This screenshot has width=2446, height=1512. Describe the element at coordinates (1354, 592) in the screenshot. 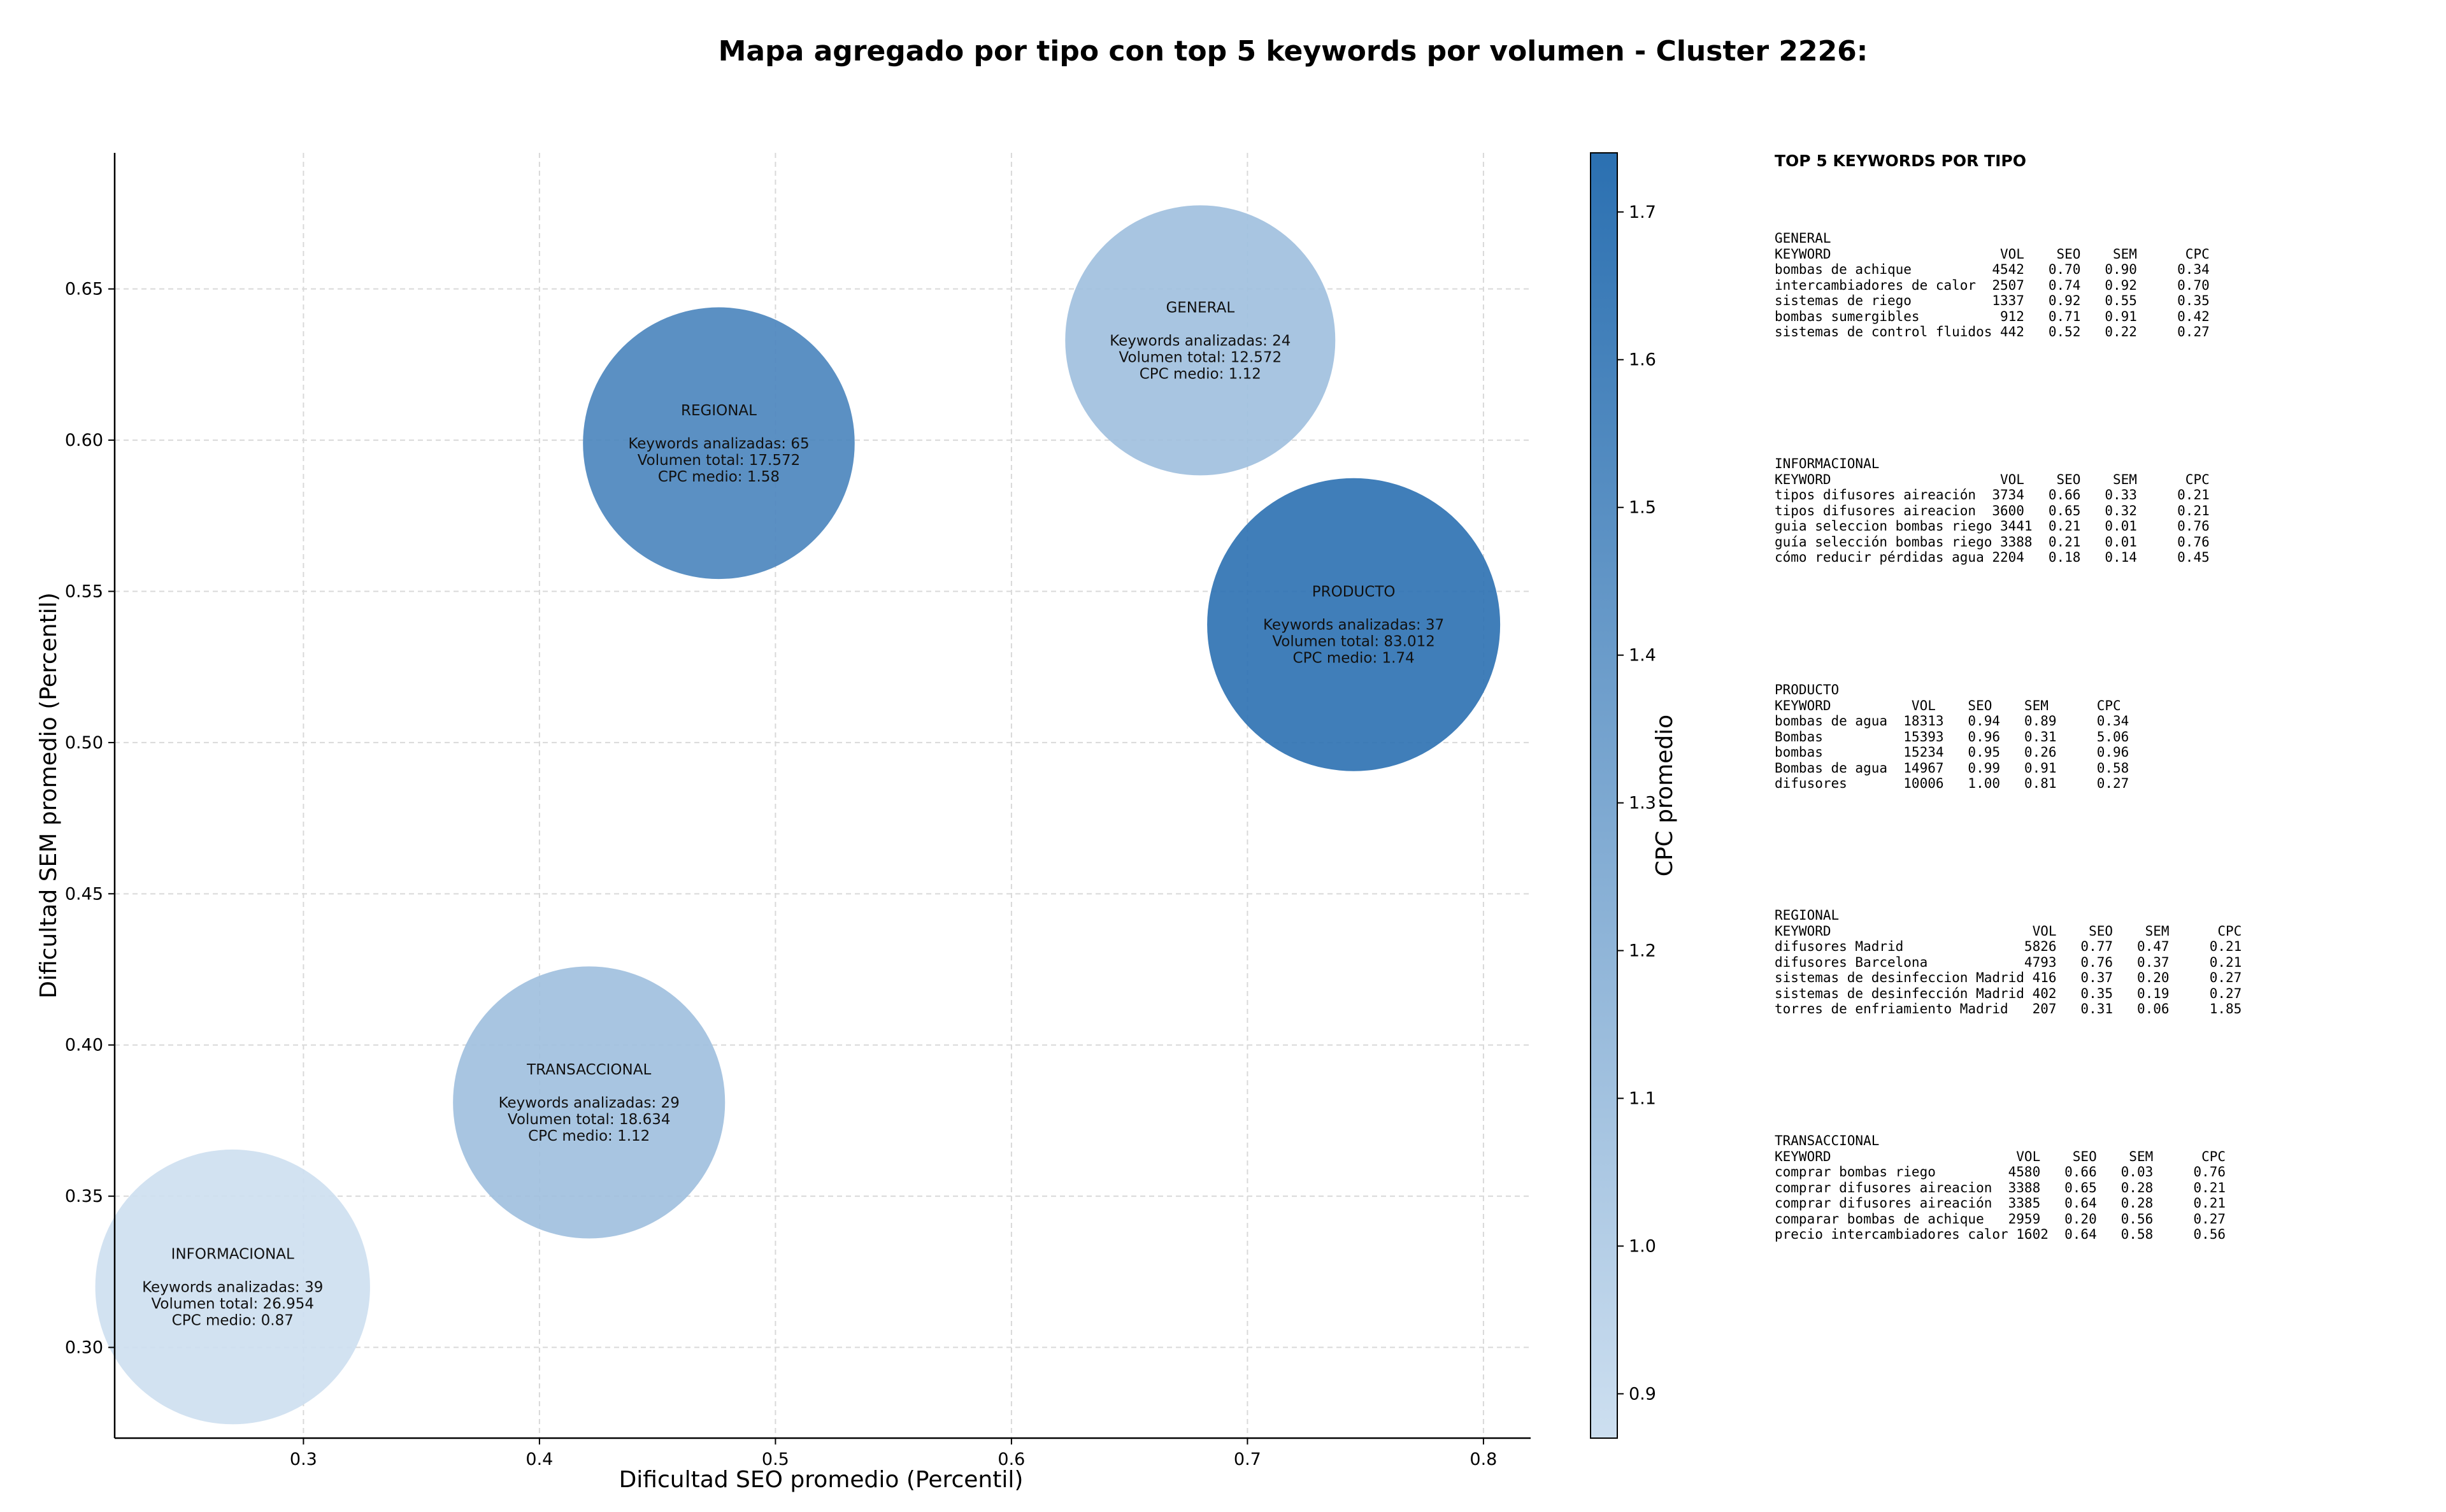

I see `bubble-type-label: PRODUCTO` at that location.